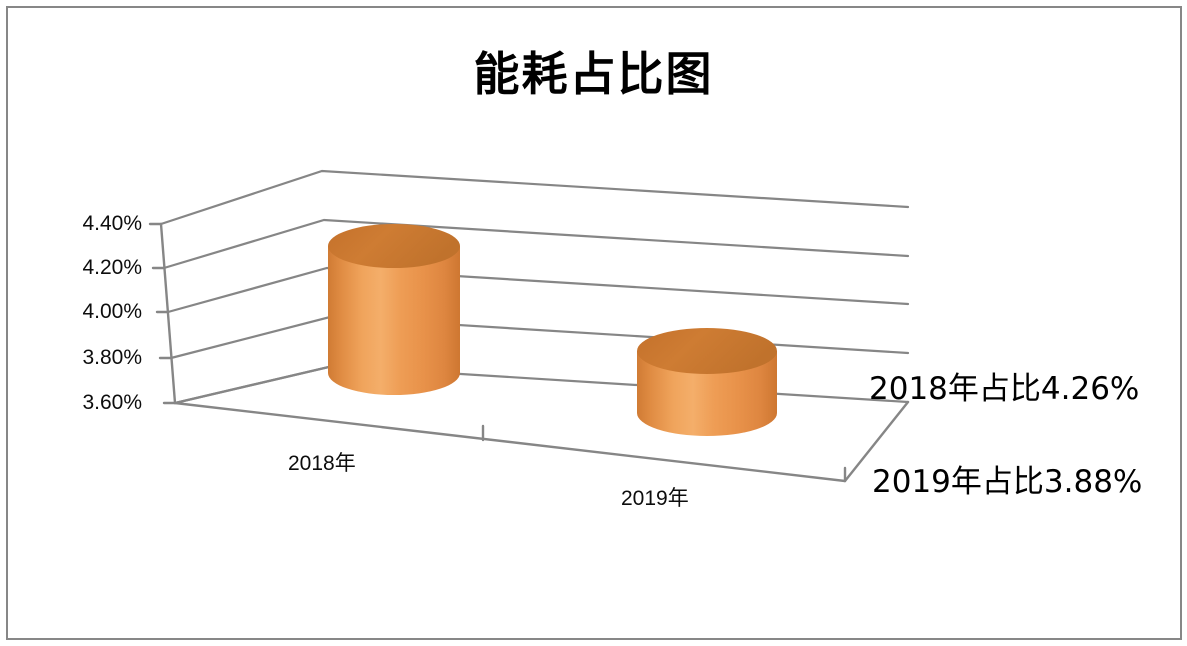  I want to click on floor-right-edge, so click(876, 441).